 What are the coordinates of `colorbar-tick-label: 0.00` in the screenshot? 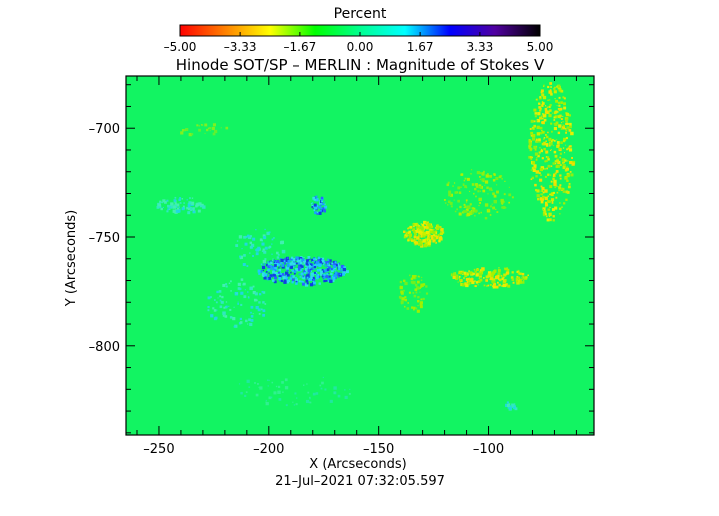 It's located at (360, 47).